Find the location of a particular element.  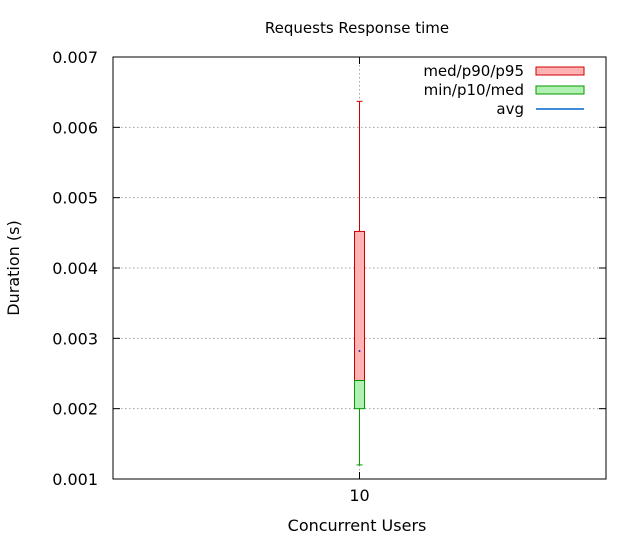

y-tick-label: 0.006 is located at coordinates (75, 127).